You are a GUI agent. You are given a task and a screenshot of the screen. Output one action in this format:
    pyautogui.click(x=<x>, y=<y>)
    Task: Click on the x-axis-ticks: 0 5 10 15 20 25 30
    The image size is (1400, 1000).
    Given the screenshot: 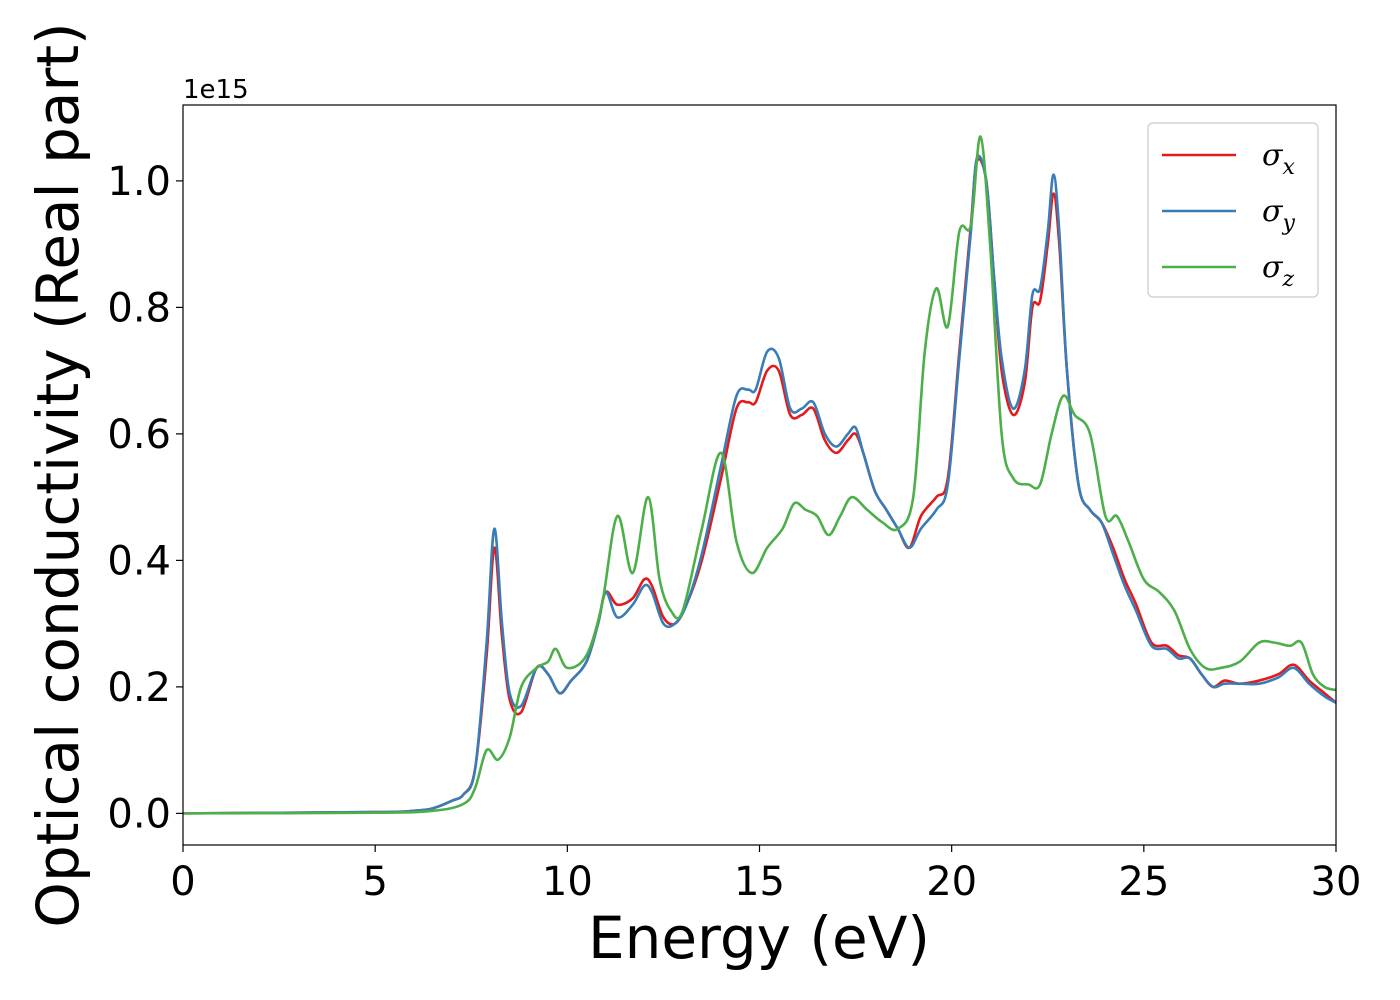 What is the action you would take?
    pyautogui.click(x=765, y=875)
    